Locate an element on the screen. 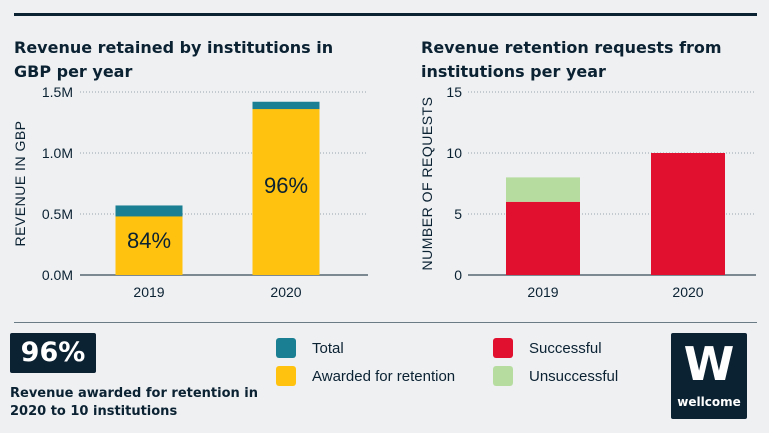 This screenshot has height=433, width=769. y-tick-label: 0.5M is located at coordinates (57, 214).